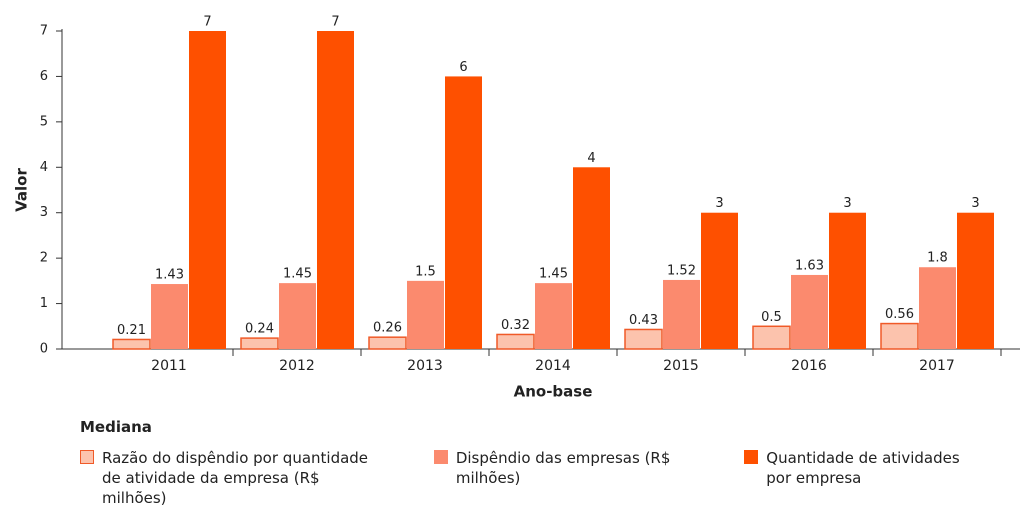 This screenshot has height=508, width=1022. I want to click on y-tick-label: 5, so click(44, 121).